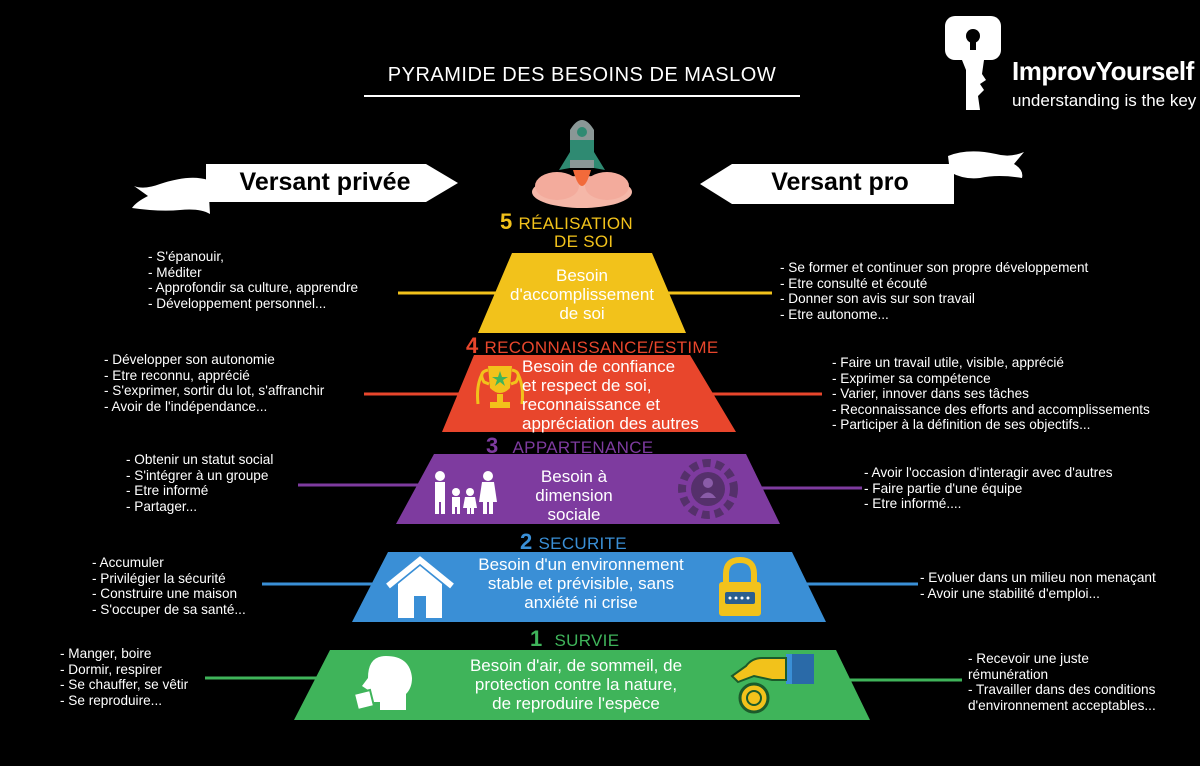 The height and width of the screenshot is (766, 1200). I want to click on list-item: - Approfondir sa culture, apprendre, so click(253, 287).